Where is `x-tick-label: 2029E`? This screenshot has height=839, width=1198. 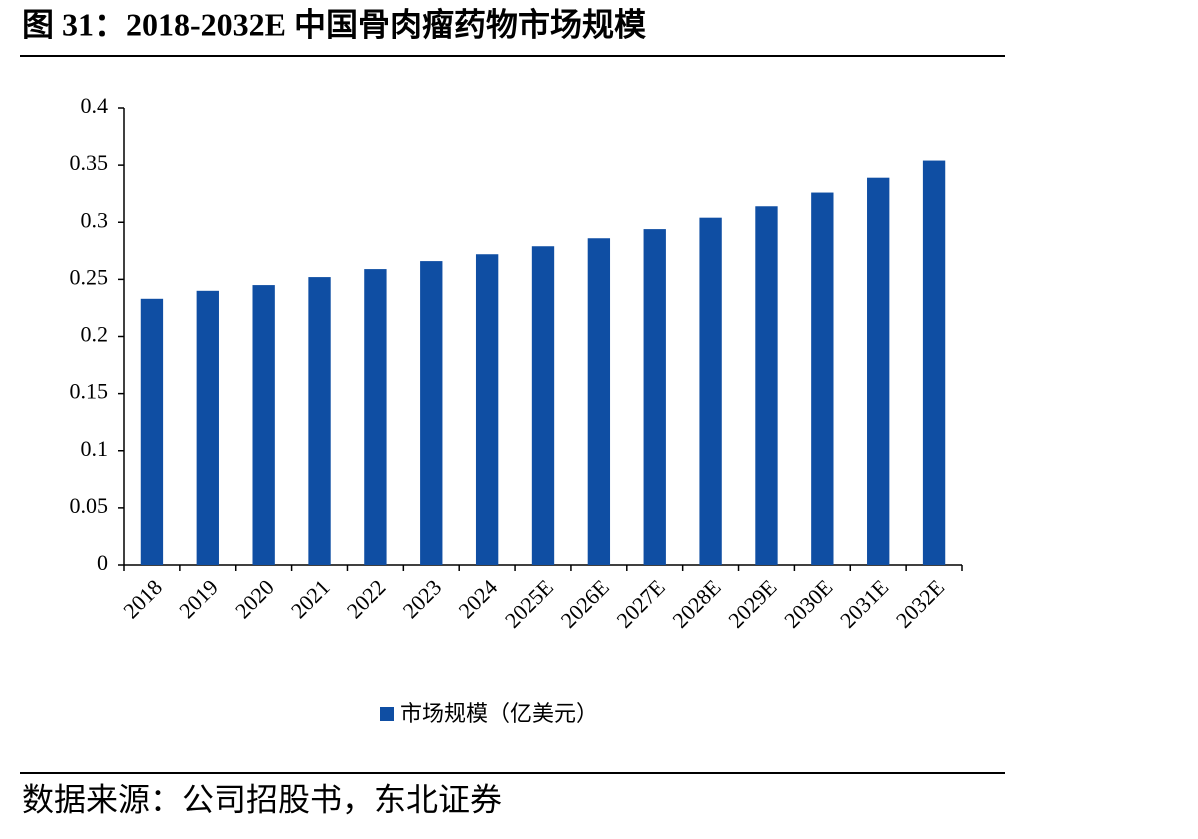
x-tick-label: 2029E is located at coordinates (752, 603).